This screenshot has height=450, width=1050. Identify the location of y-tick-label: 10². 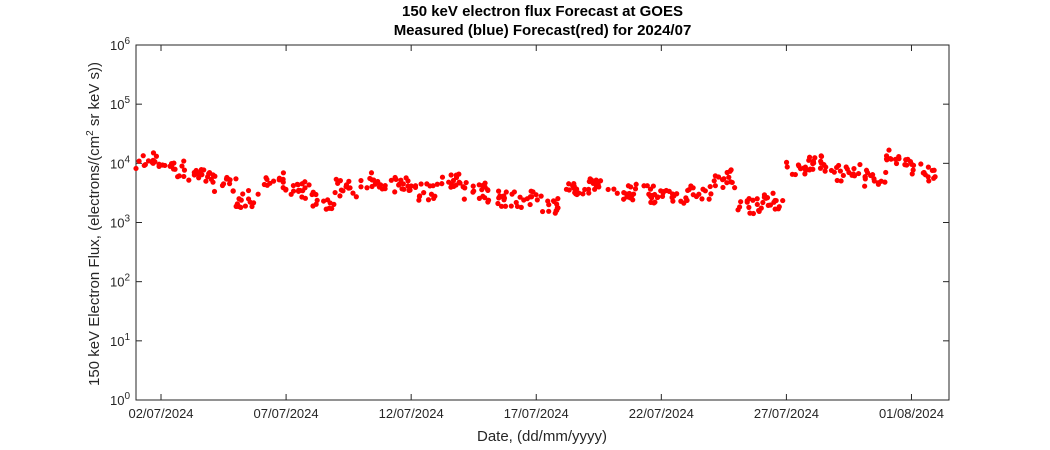
(120, 281).